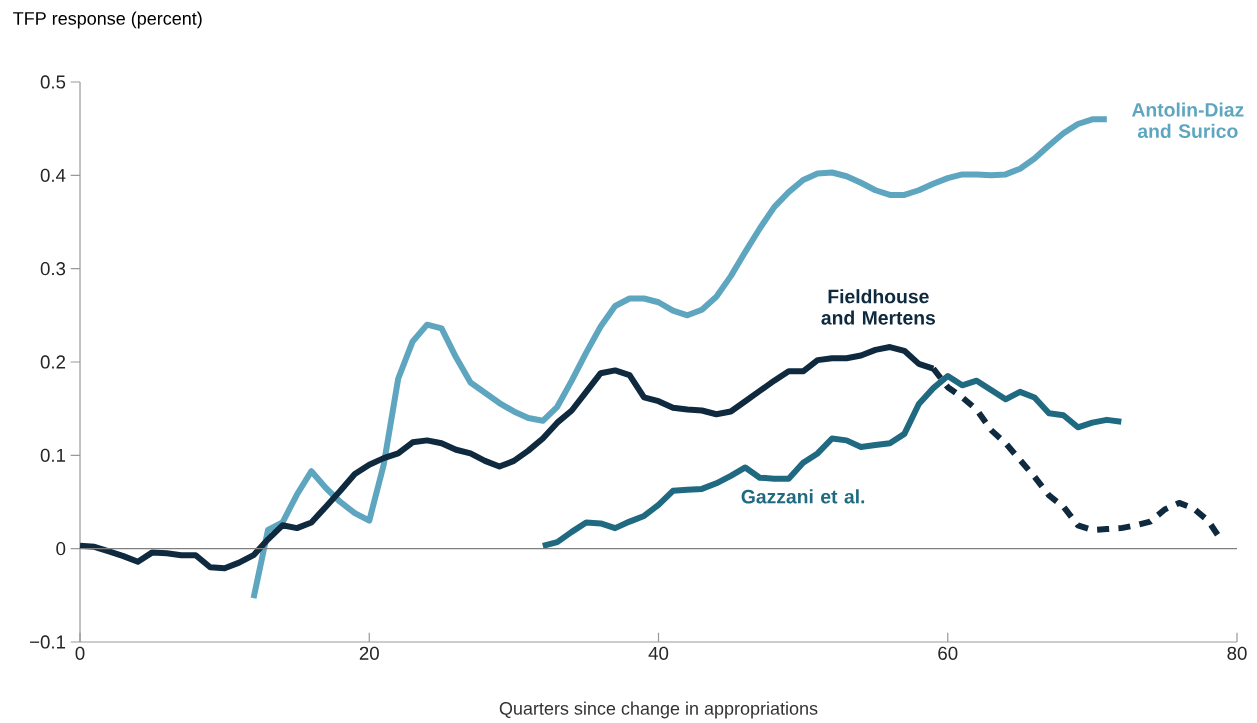  I want to click on y-tick-label: −0.1, so click(48, 642).